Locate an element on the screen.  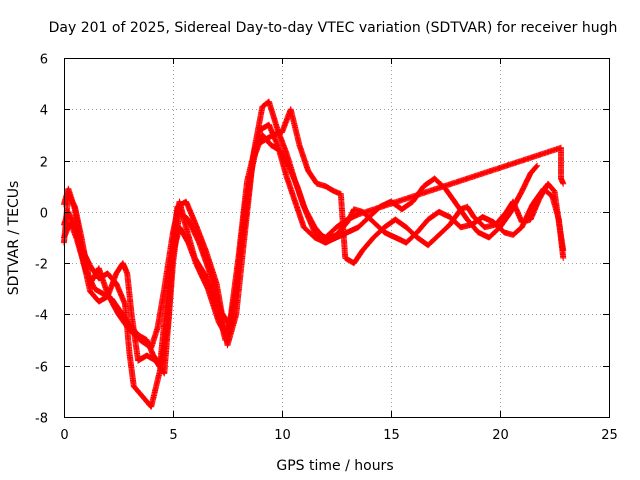
y-tick-label: 2 is located at coordinates (44, 163).